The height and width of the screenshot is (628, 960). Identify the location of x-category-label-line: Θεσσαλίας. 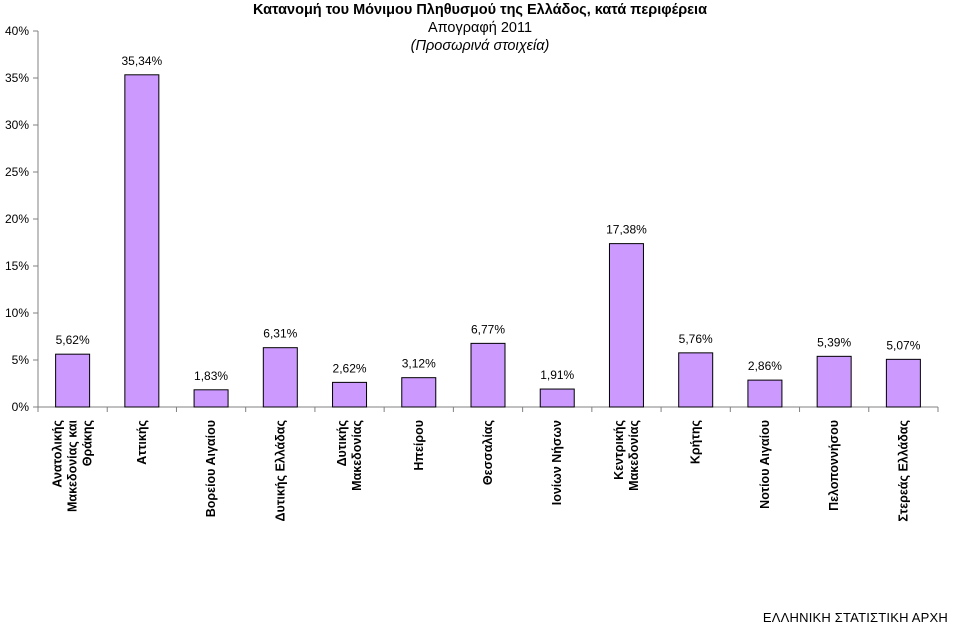
(488, 452).